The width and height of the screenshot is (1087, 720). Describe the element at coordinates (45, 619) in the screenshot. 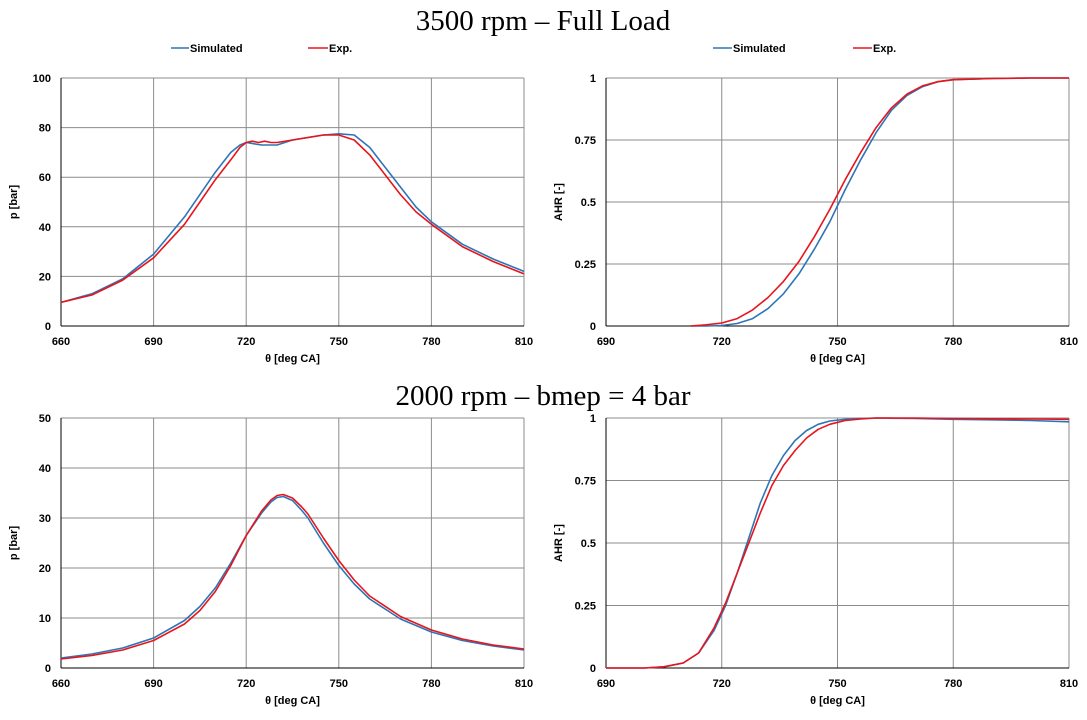

I see `y-tick-label: 10` at that location.